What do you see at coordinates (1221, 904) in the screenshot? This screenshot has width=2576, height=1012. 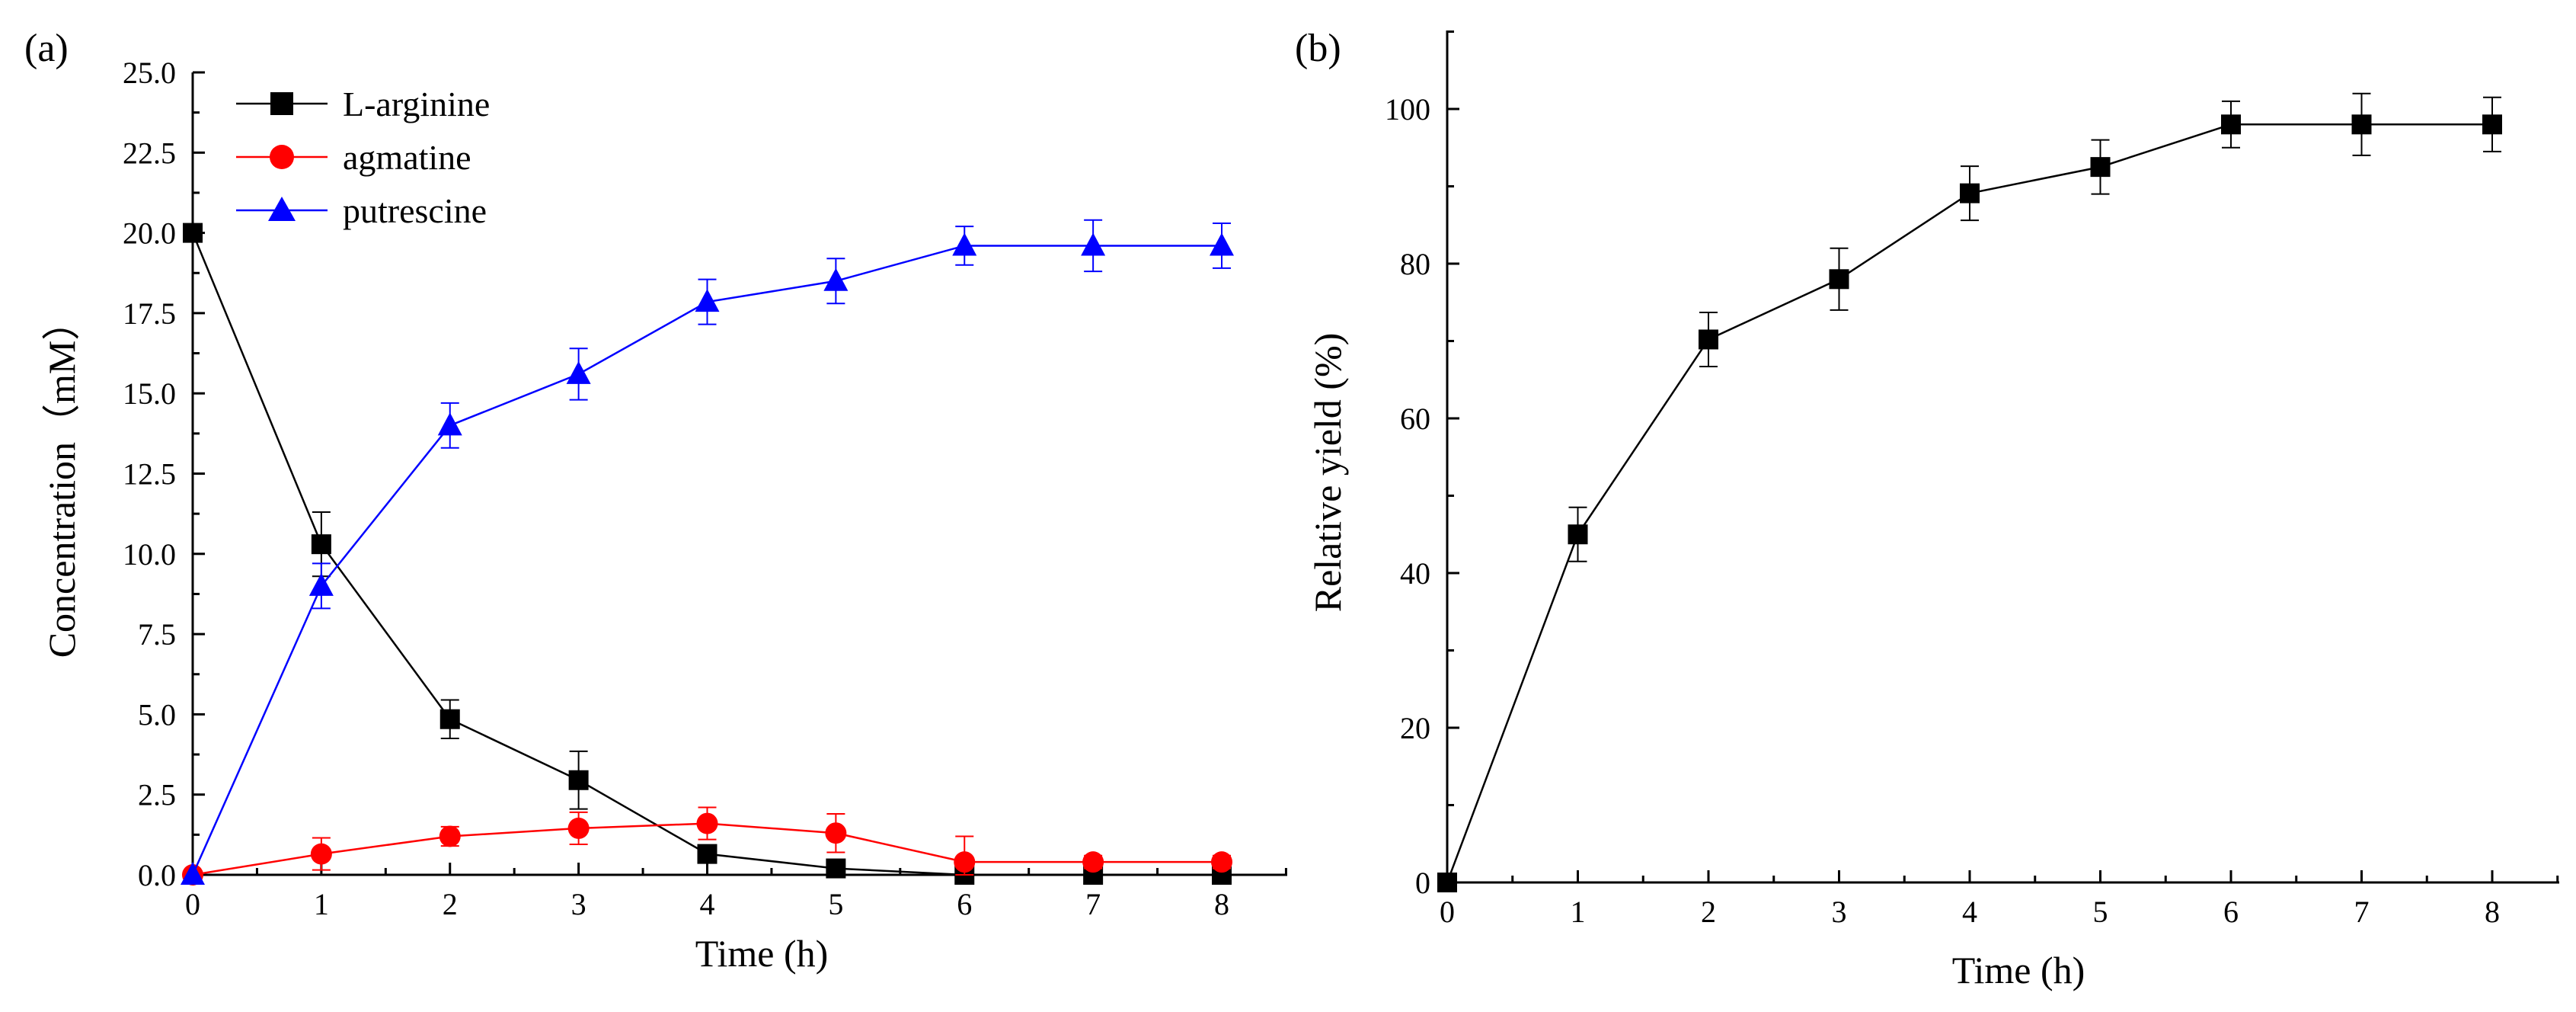 I see `panel-a-x-tick-label-8: 8` at bounding box center [1221, 904].